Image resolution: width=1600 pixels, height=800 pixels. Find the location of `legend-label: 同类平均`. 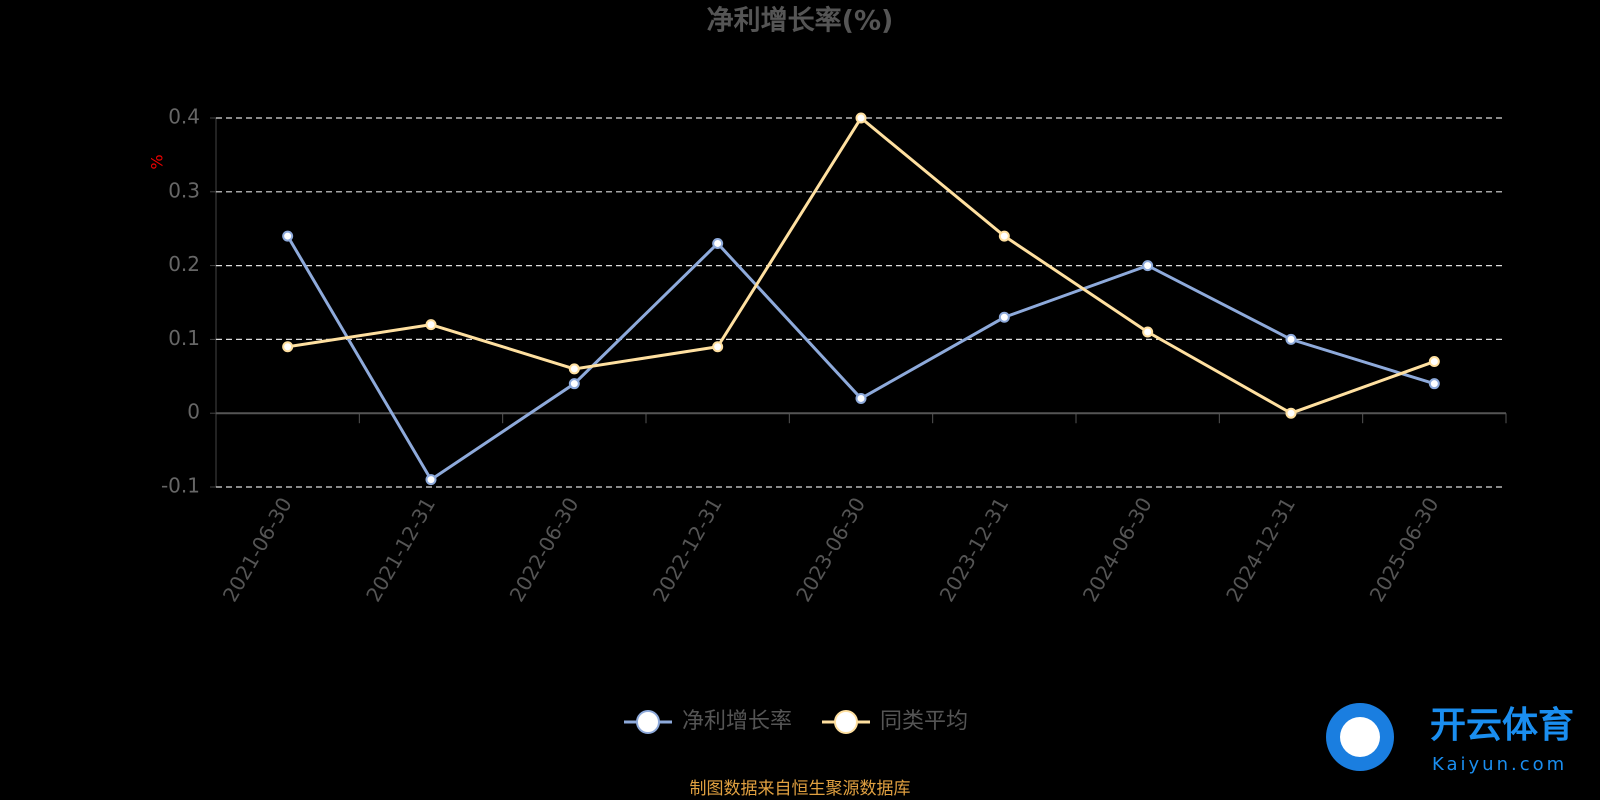

legend-label: 同类平均 is located at coordinates (924, 721).